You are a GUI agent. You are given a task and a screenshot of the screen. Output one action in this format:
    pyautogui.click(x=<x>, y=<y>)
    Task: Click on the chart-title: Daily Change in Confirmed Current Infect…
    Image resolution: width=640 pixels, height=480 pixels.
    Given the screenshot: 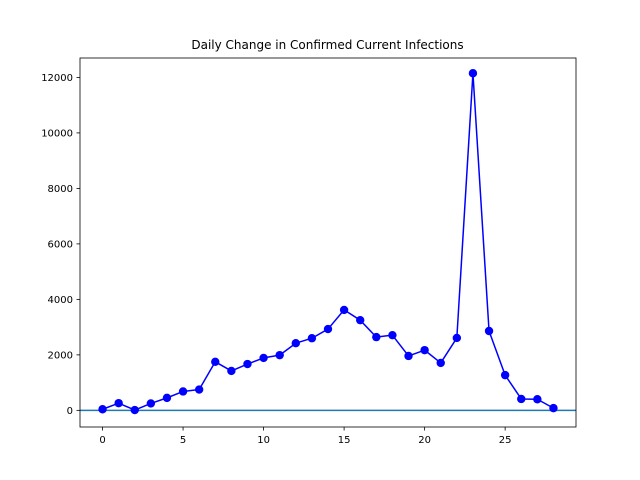 What is the action you would take?
    pyautogui.click(x=327, y=45)
    